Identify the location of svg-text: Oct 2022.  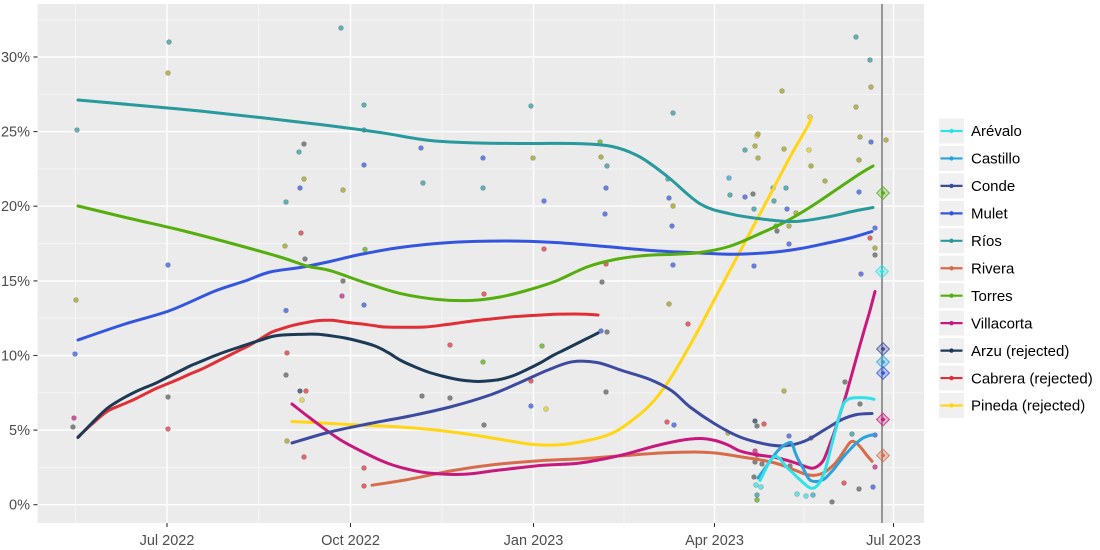
(350, 541).